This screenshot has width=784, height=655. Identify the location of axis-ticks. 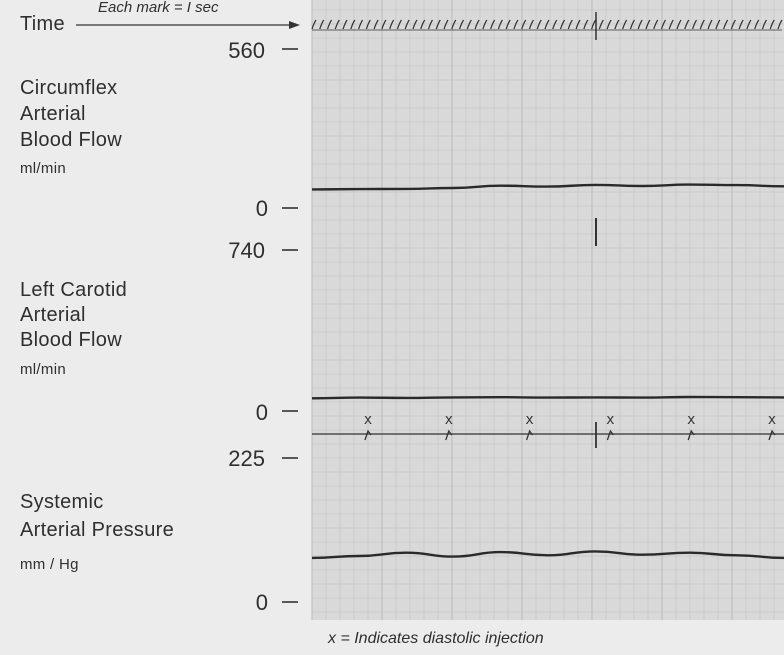
(290, 325).